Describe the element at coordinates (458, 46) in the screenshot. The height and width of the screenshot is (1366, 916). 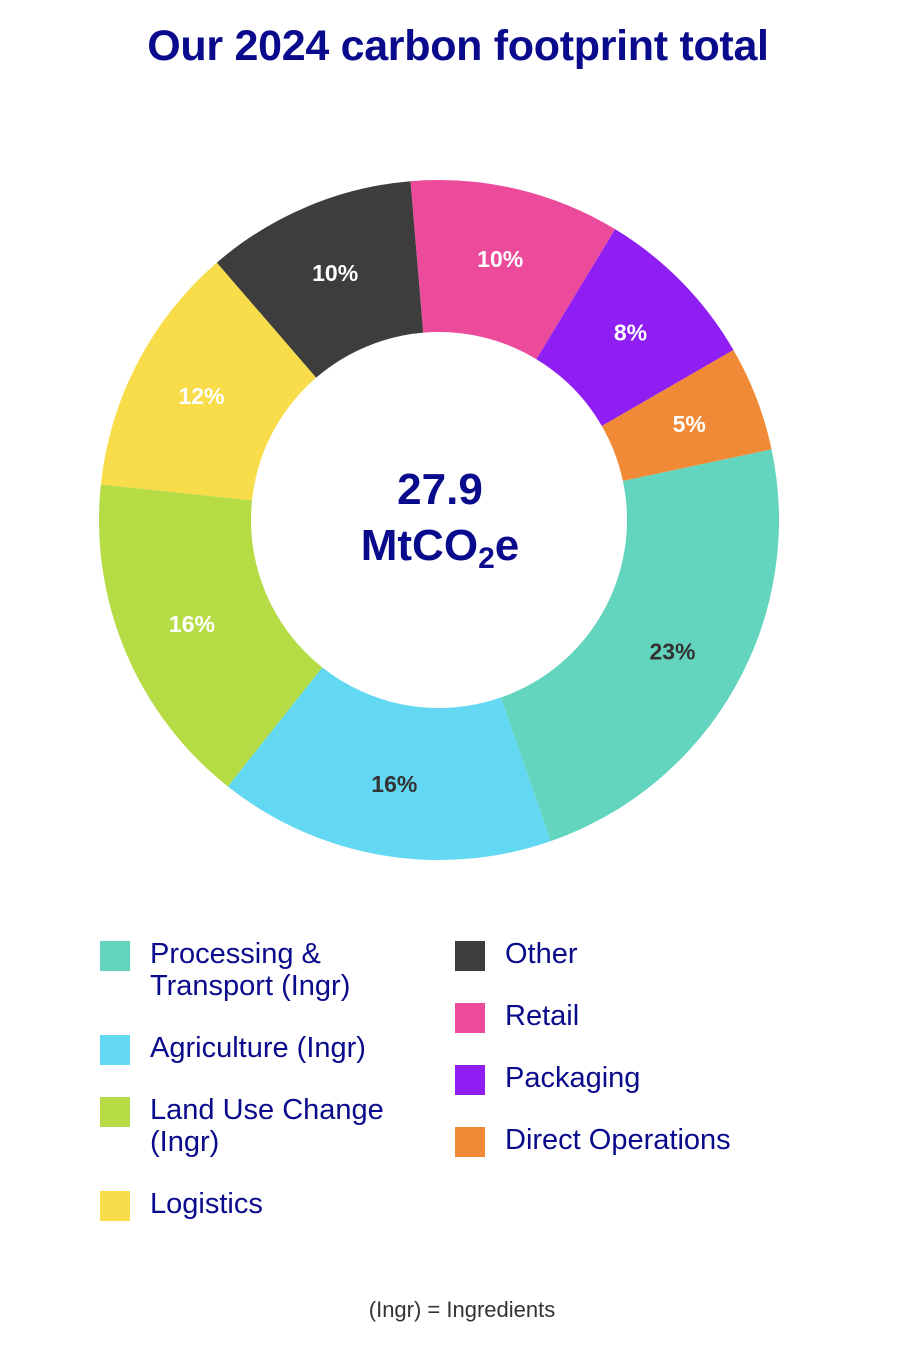
I see `chart-title: Our 2024 carbon footprint total` at that location.